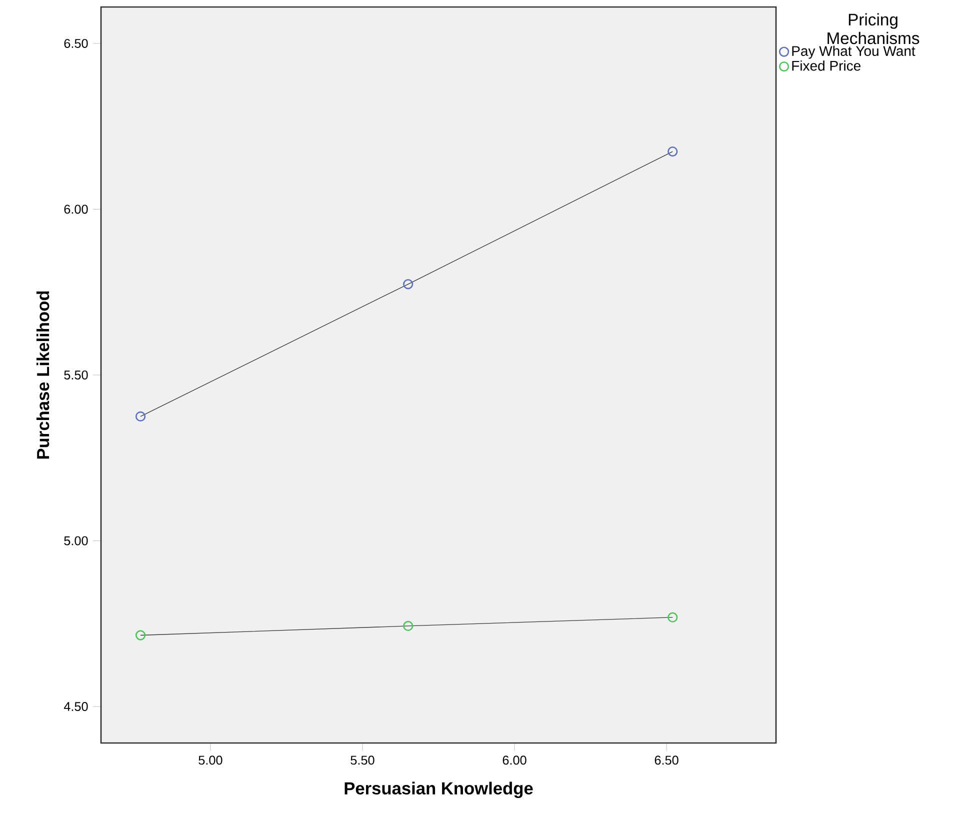  What do you see at coordinates (826, 65) in the screenshot?
I see `legend-label: Fixed Price` at bounding box center [826, 65].